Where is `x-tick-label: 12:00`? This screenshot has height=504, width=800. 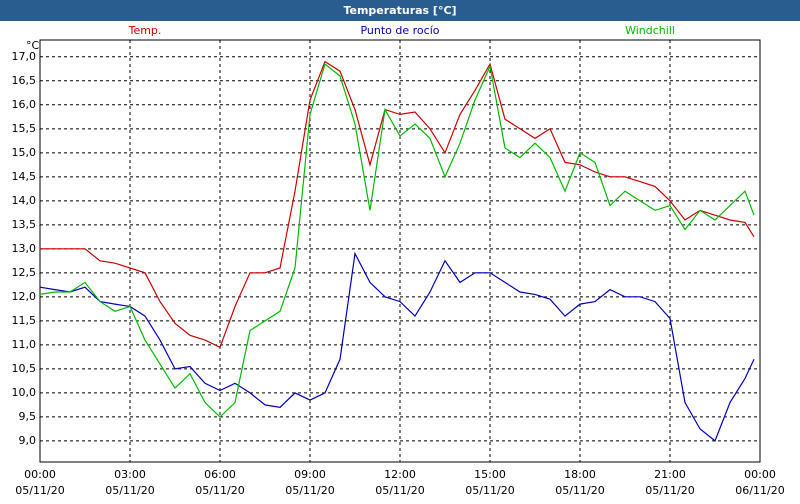 x-tick-label: 12:00 is located at coordinates (400, 474).